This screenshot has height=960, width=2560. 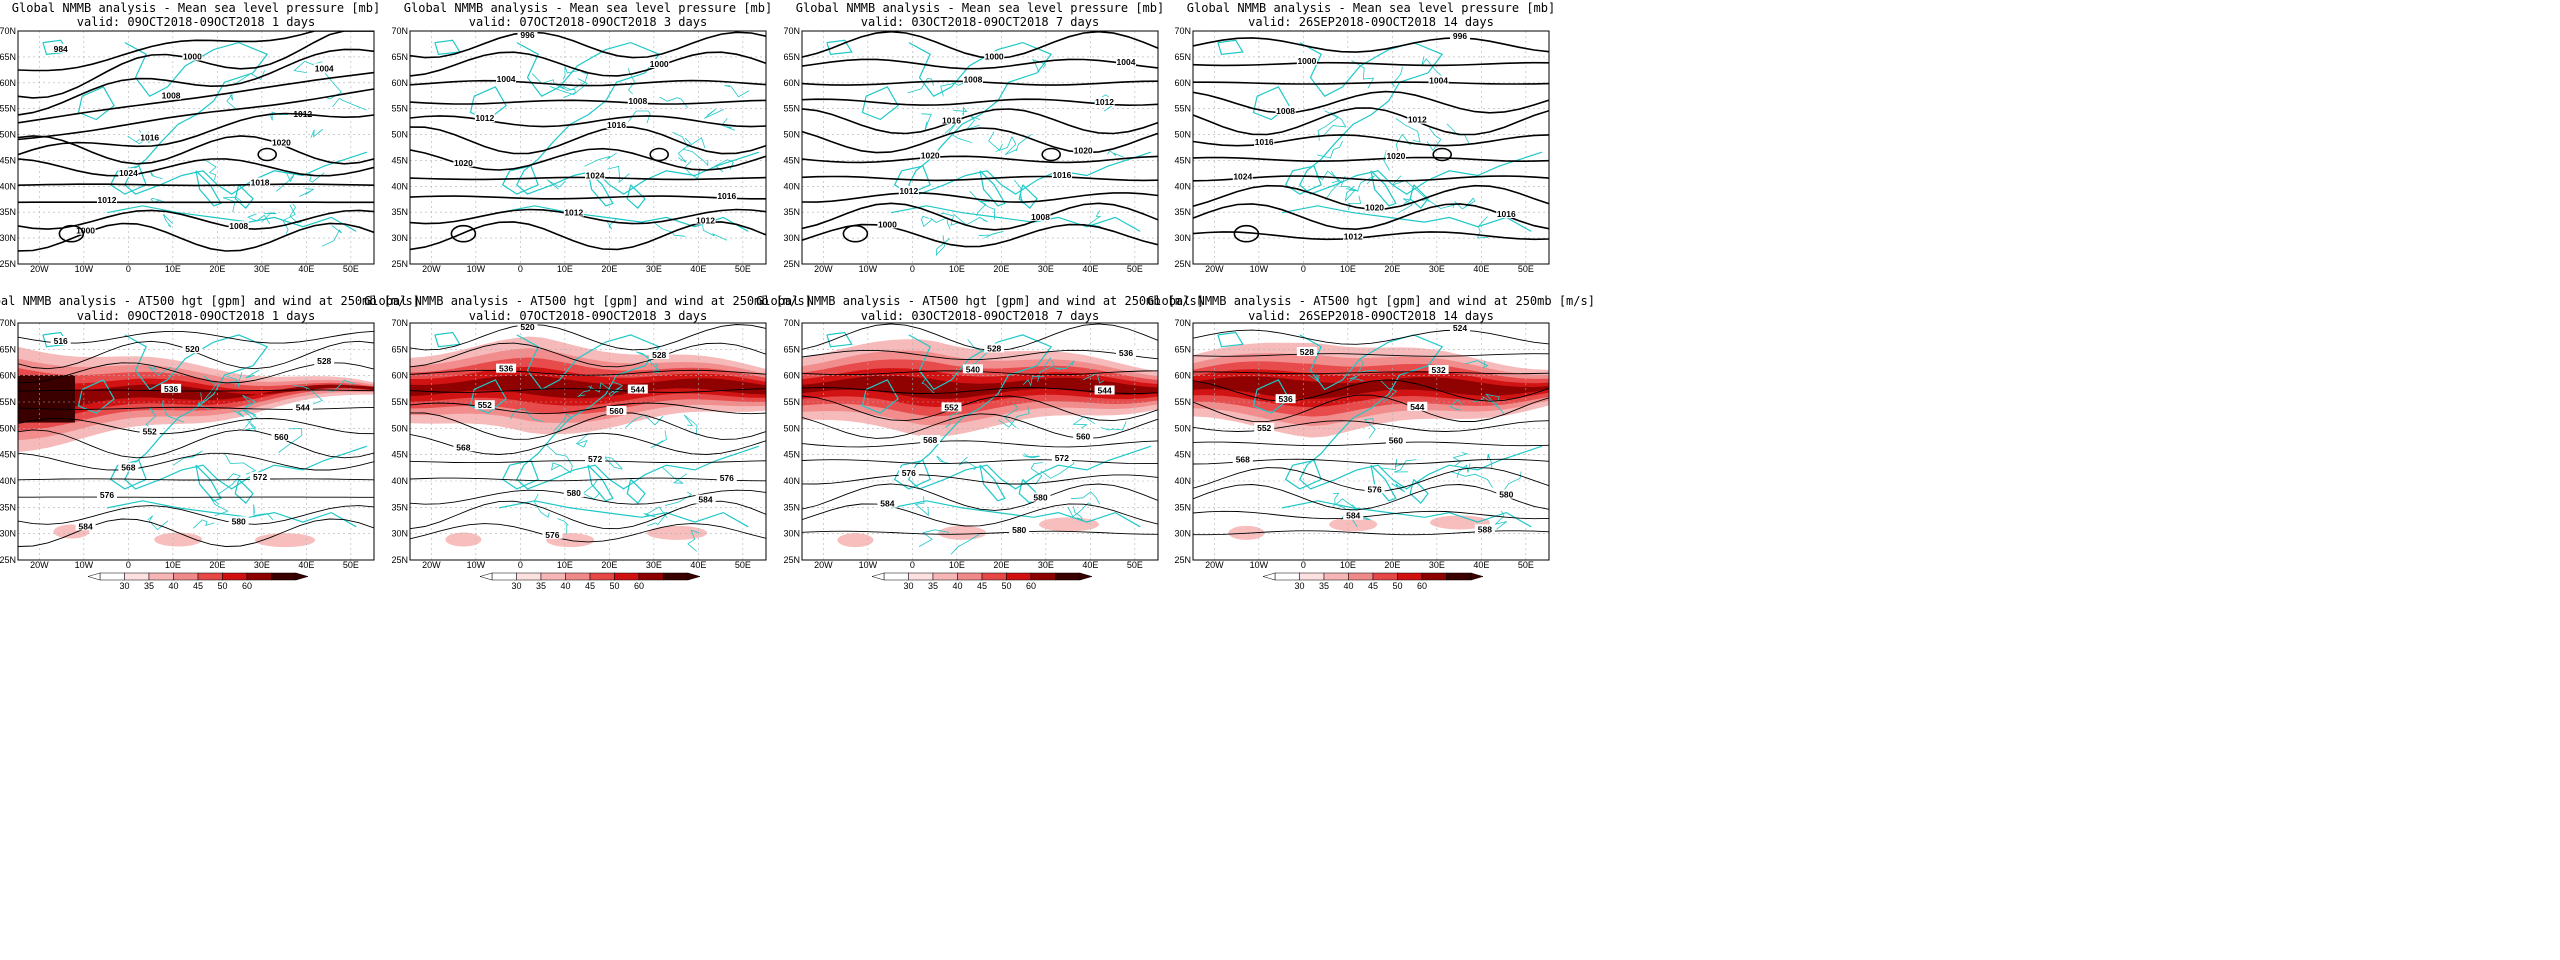 What do you see at coordinates (1438, 81) in the screenshot?
I see `contour-label: 1004` at bounding box center [1438, 81].